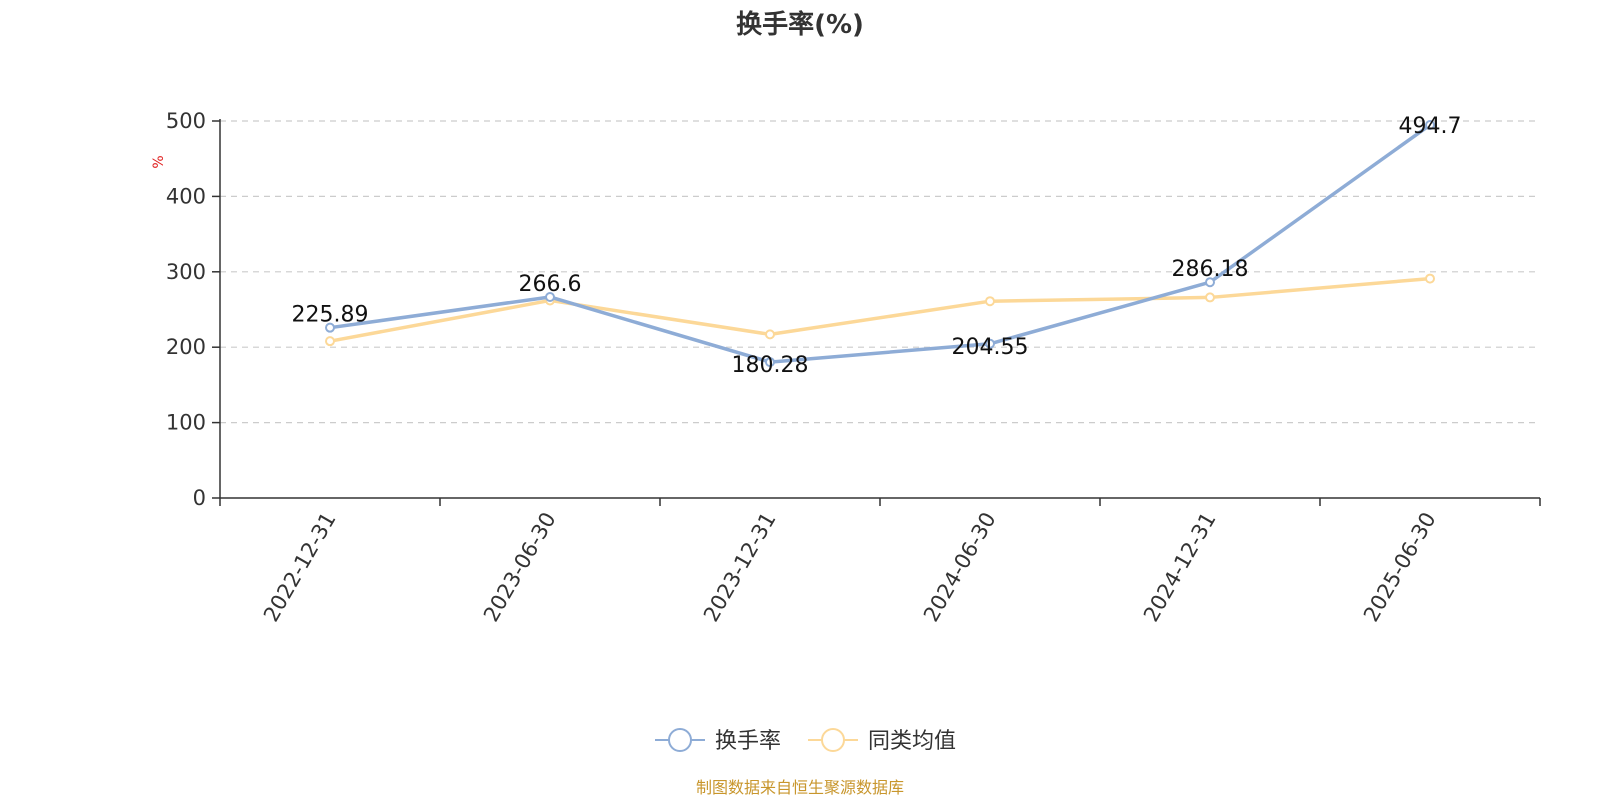 Image resolution: width=1600 pixels, height=800 pixels. What do you see at coordinates (520, 567) in the screenshot?
I see `x-tick-label: 2023-06-30` at bounding box center [520, 567].